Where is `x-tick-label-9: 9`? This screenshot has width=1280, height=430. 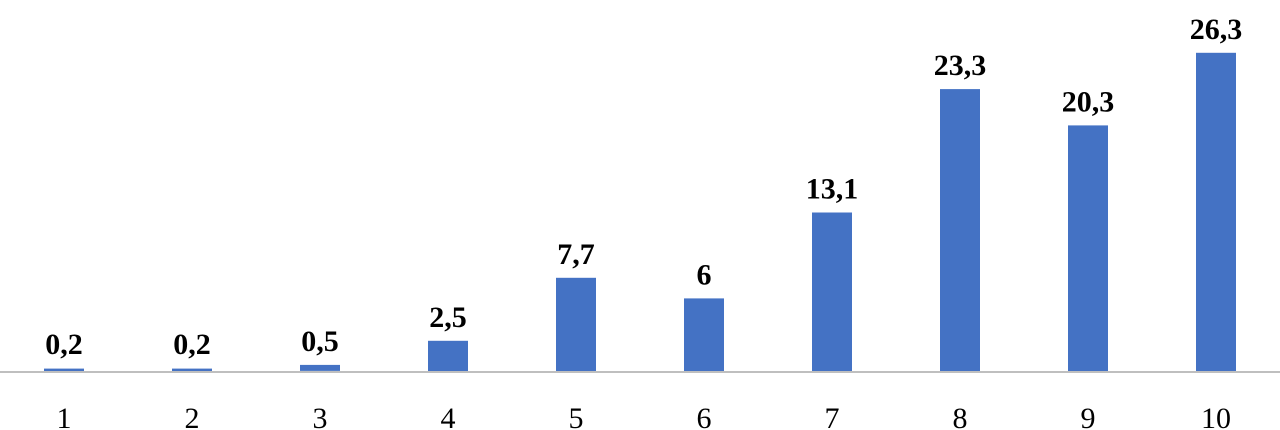 x-tick-label-9: 9 is located at coordinates (1088, 416).